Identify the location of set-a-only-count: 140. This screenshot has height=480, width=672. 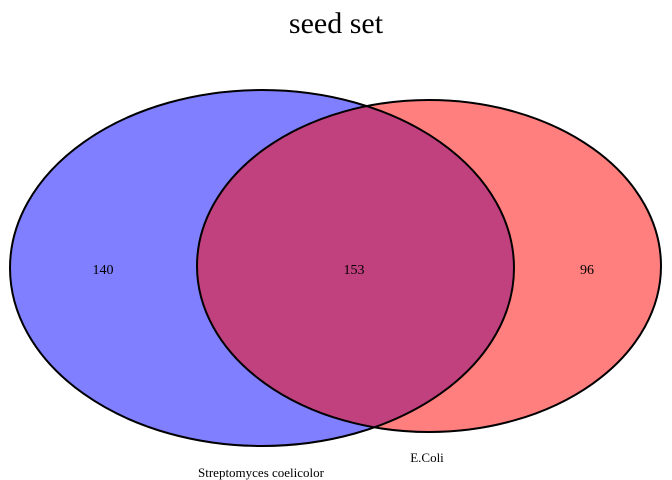
(103, 270).